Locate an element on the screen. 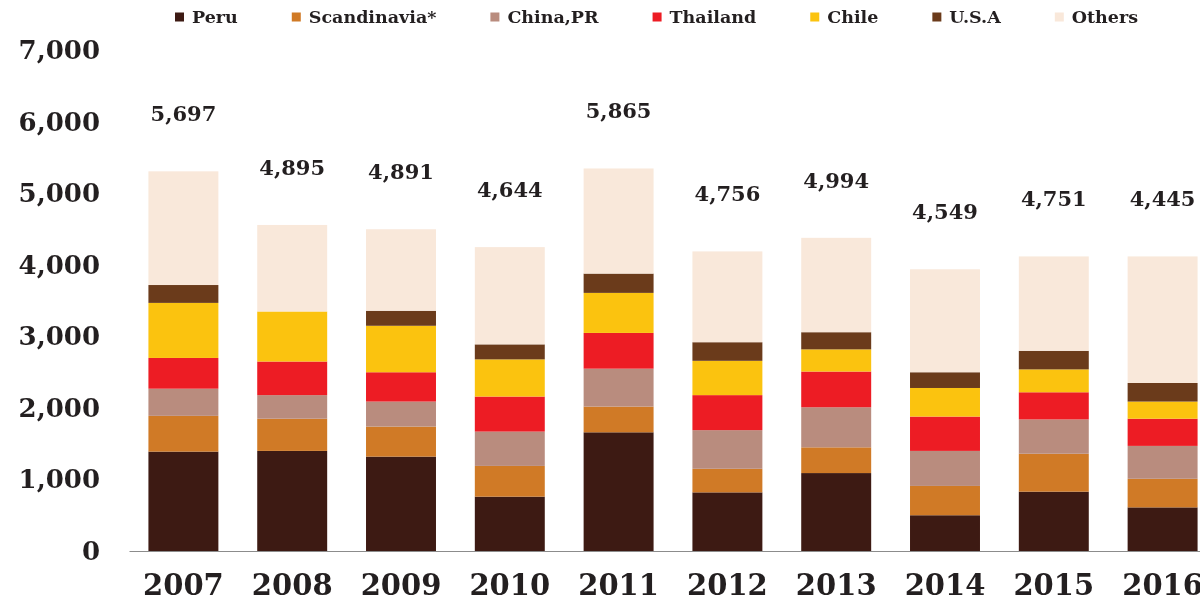 The image size is (1200, 605). y-tick-label: 5,000 is located at coordinates (59, 193).